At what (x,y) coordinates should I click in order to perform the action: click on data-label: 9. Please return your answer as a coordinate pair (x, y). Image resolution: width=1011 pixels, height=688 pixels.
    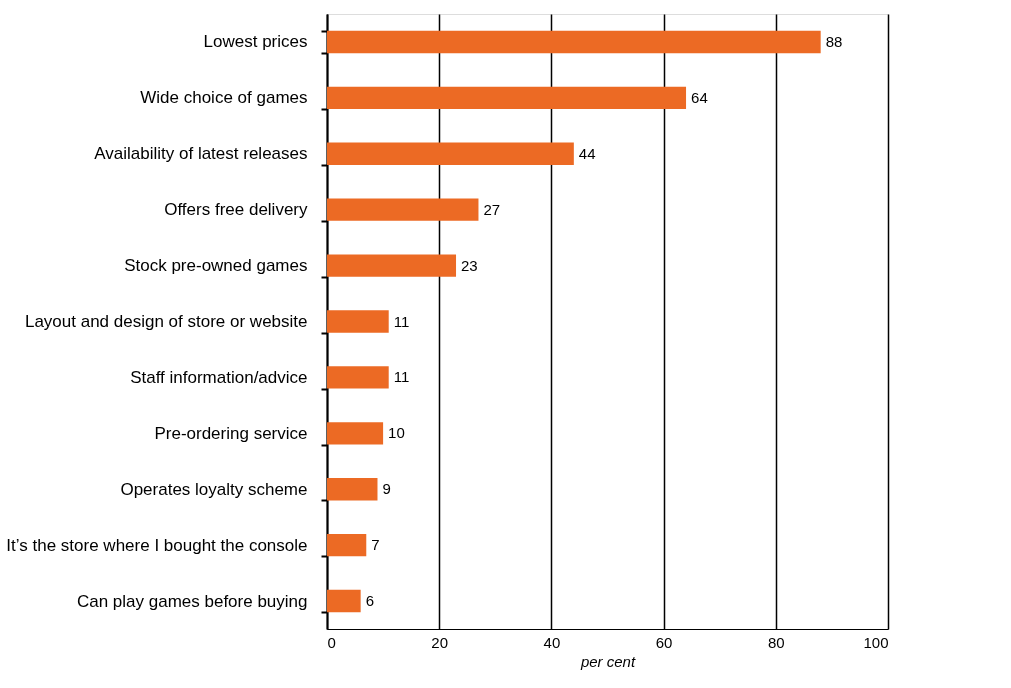
    Looking at the image, I should click on (386, 489).